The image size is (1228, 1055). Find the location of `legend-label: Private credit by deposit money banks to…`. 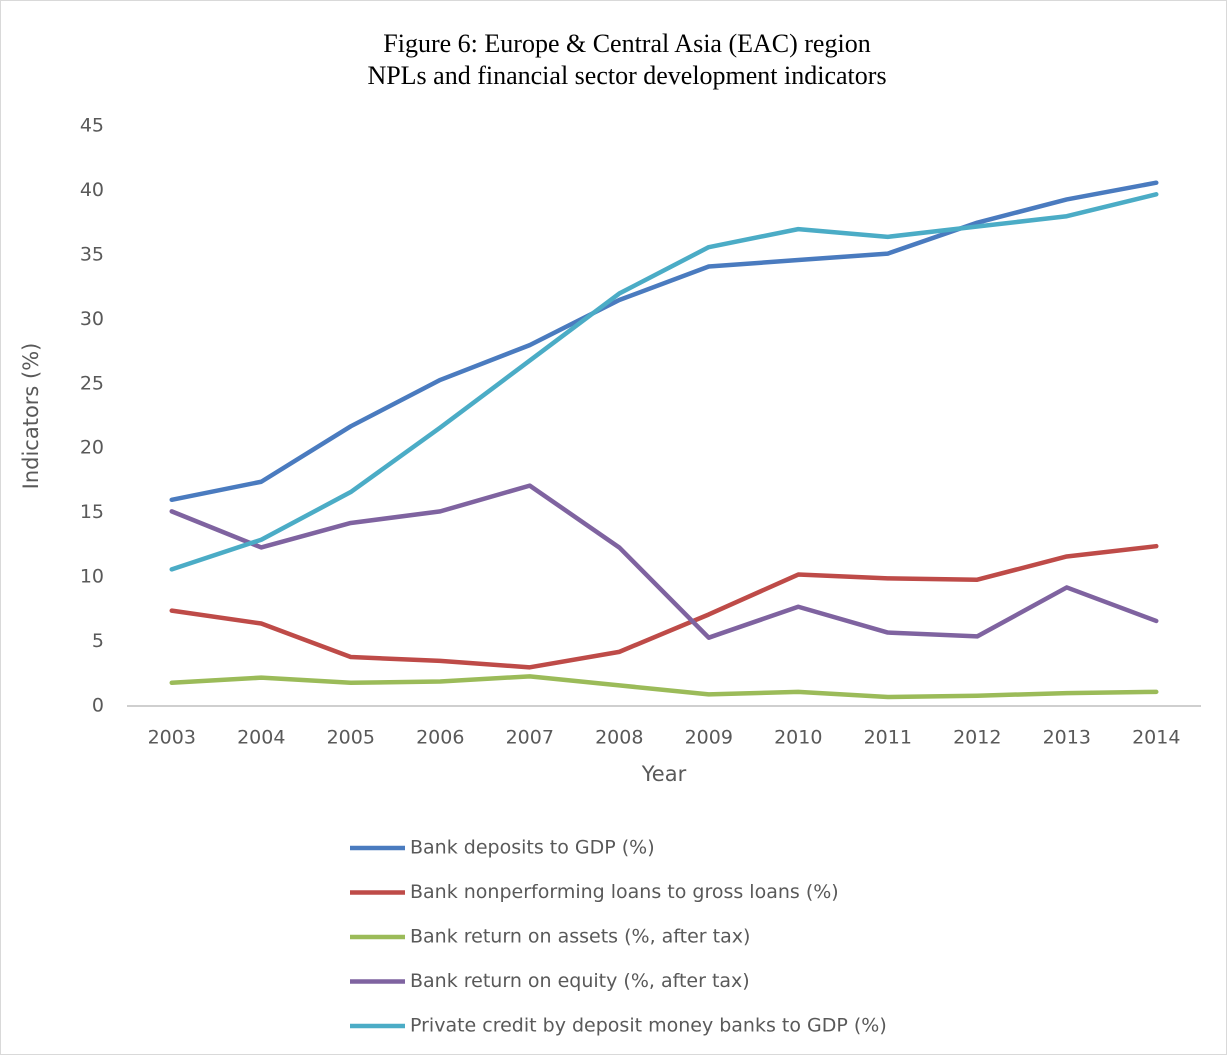

legend-label: Private credit by deposit money banks to… is located at coordinates (648, 1026).